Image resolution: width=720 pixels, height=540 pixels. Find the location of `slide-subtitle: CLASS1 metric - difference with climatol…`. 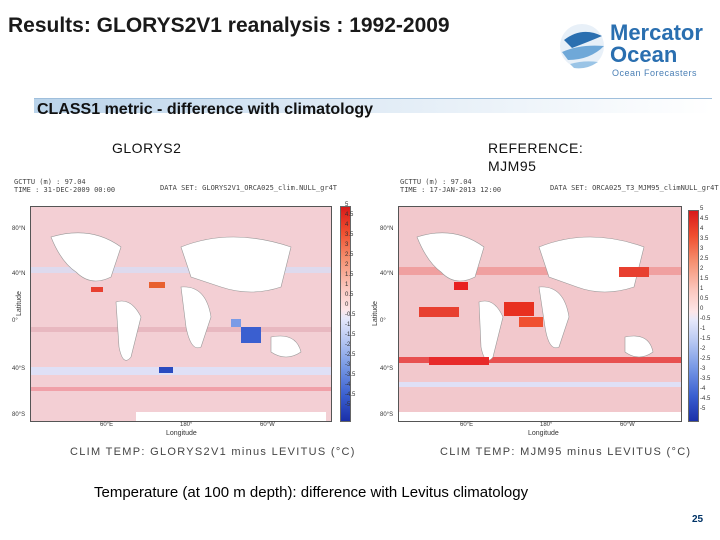

slide-subtitle: CLASS1 metric - difference with climatol… is located at coordinates (205, 109).